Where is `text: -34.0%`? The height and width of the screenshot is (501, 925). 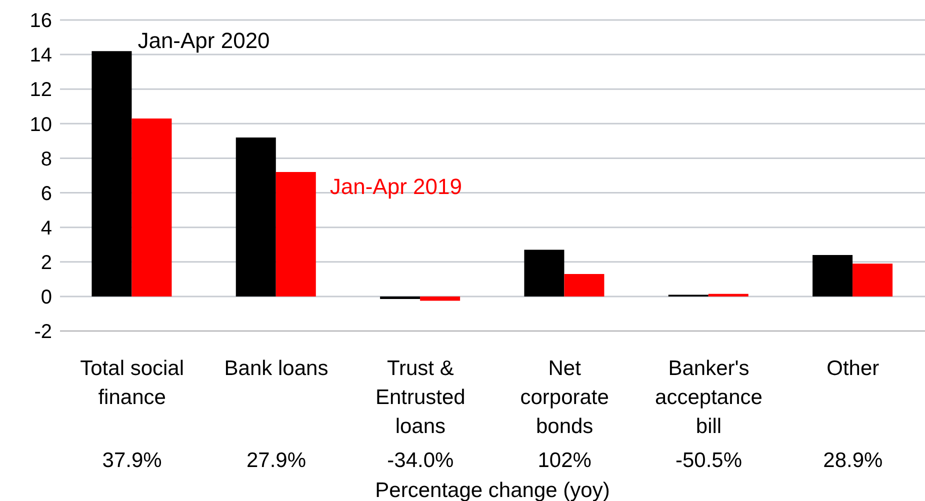
text: -34.0% is located at coordinates (420, 460).